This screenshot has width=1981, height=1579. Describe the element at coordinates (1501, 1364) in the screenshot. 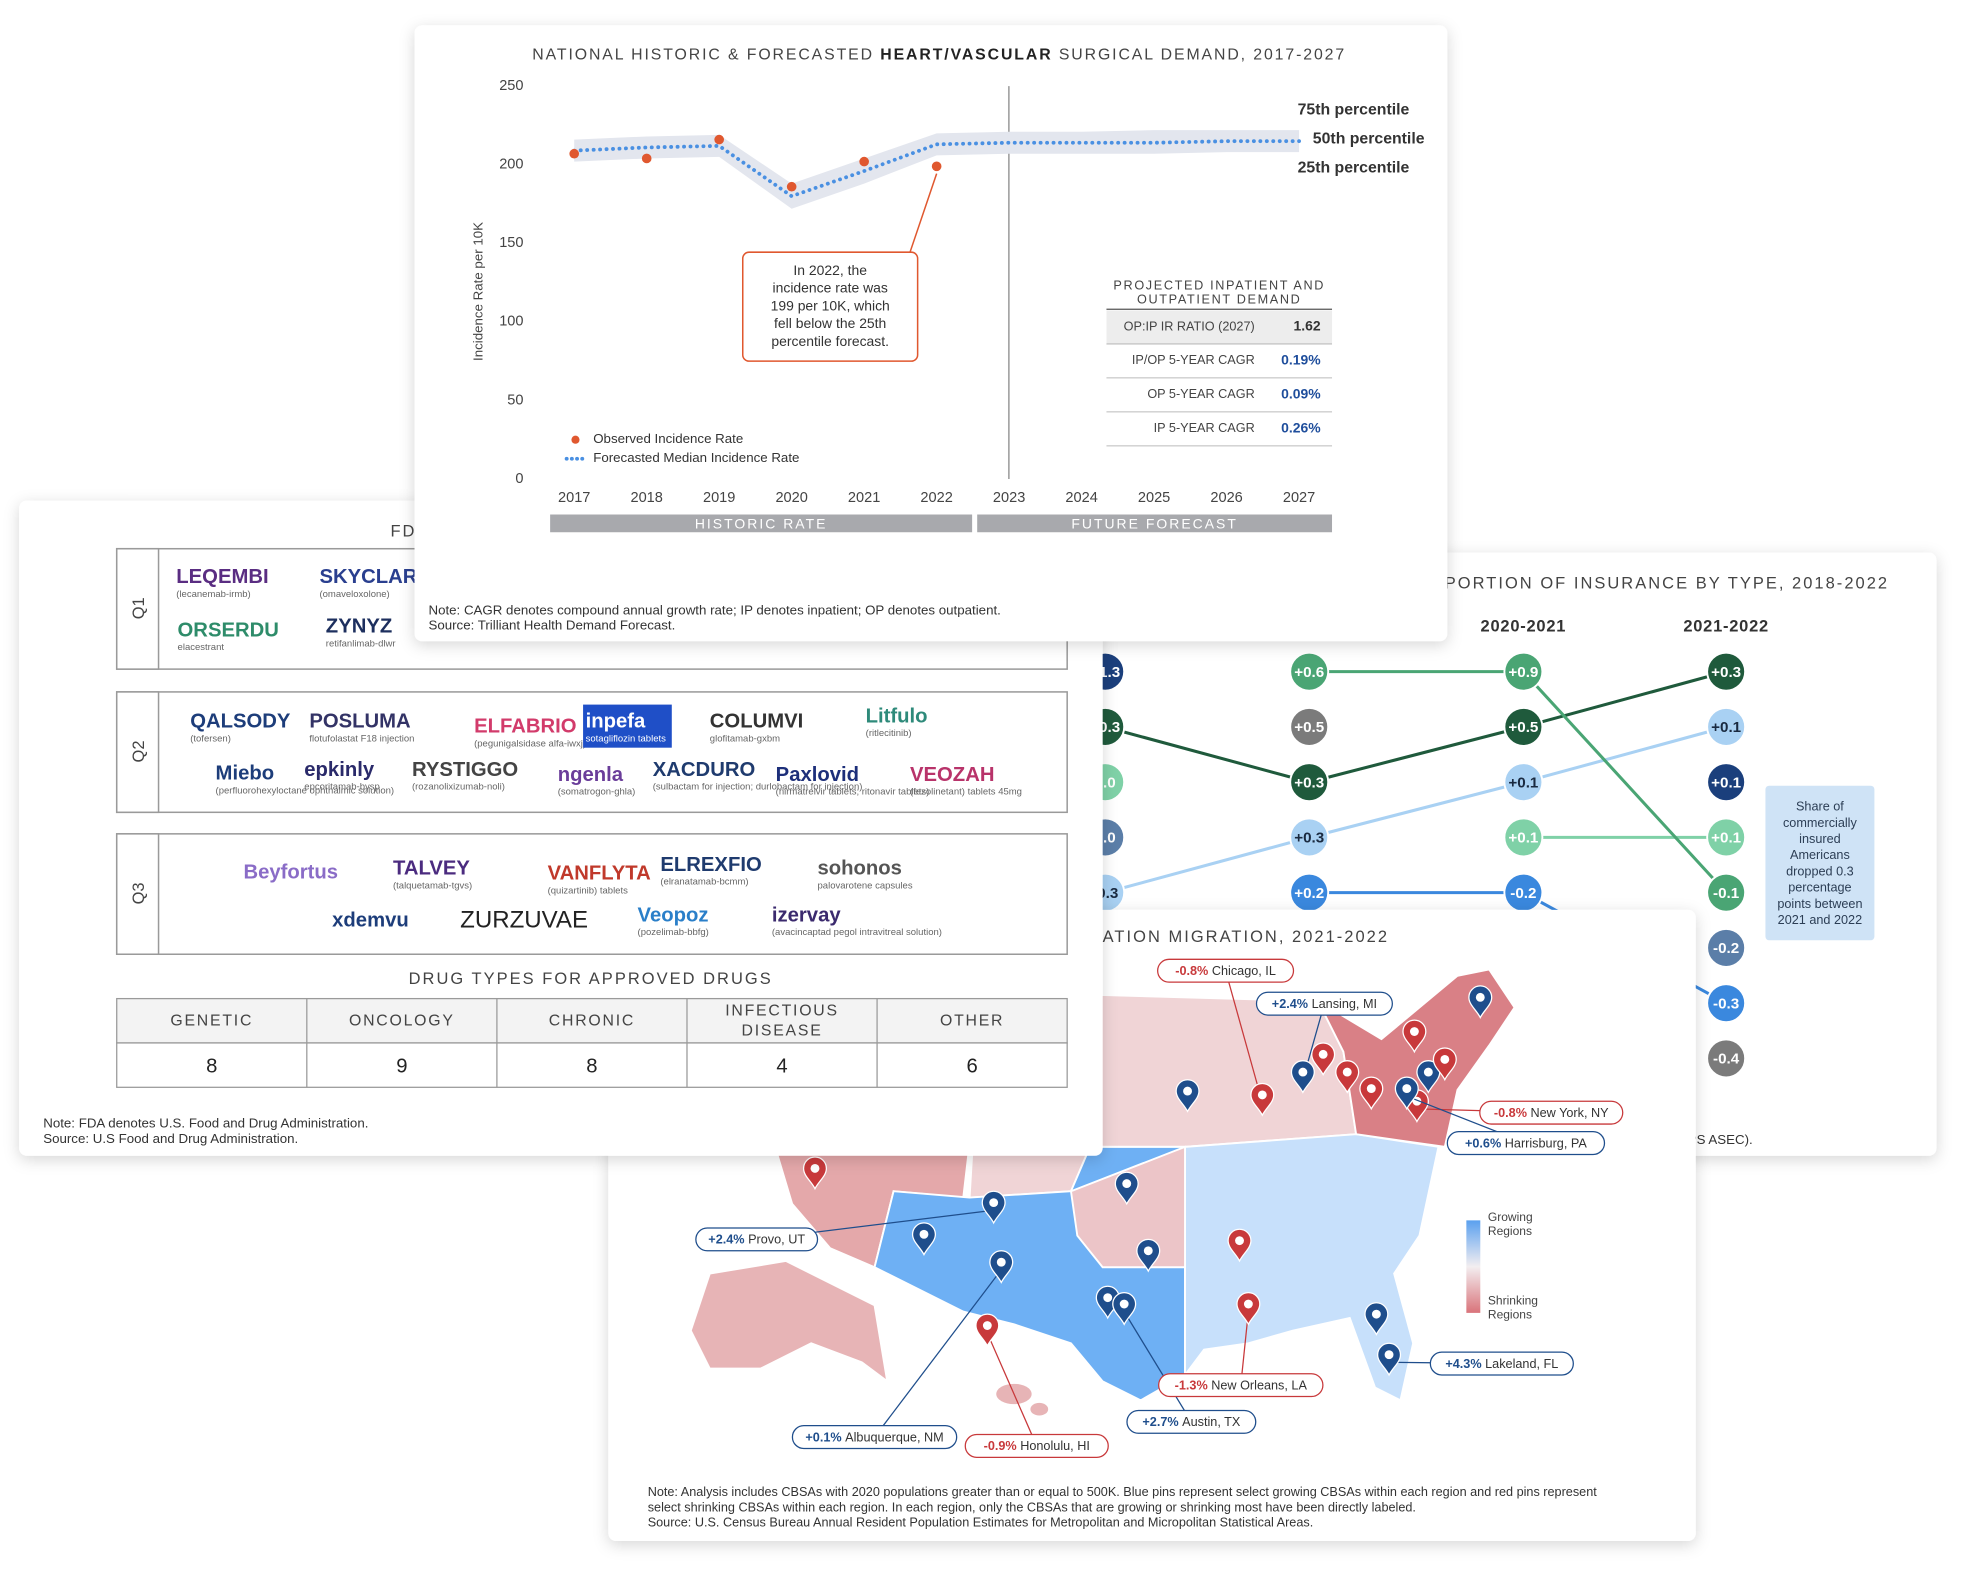

I see `city-label: +4.3% Lakeland, FL` at that location.